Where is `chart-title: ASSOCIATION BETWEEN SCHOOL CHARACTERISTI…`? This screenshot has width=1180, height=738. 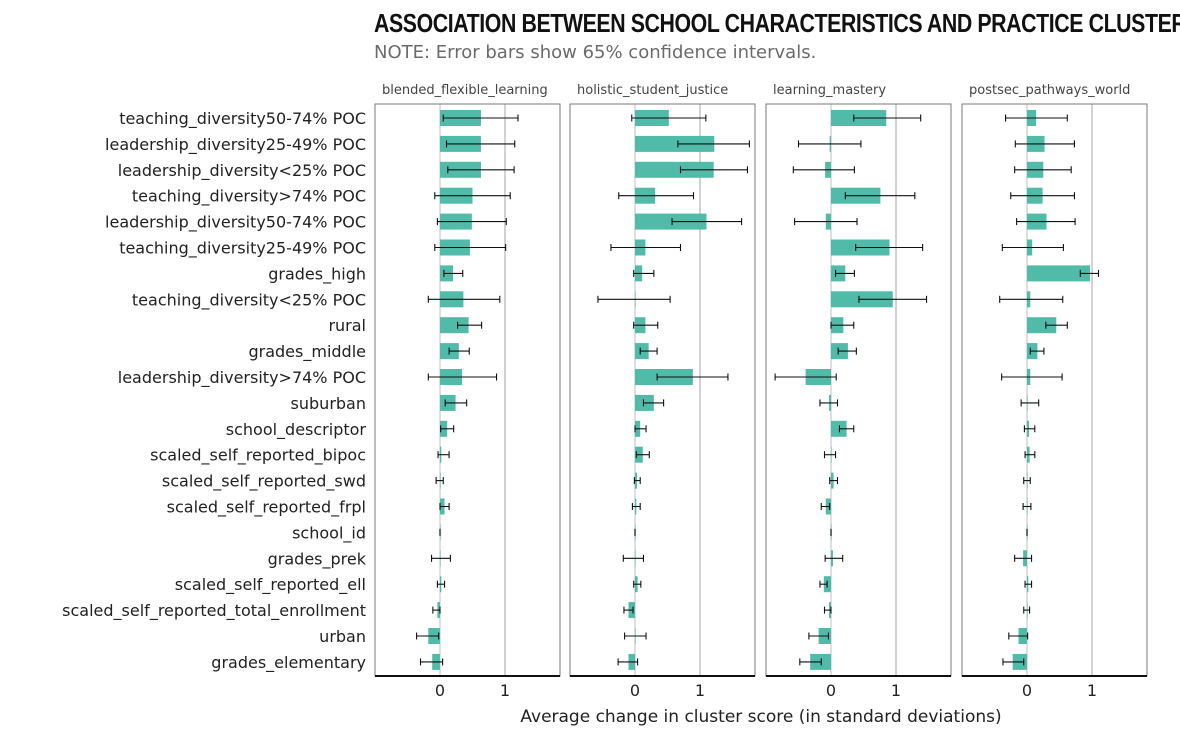
chart-title: ASSOCIATION BETWEEN SCHOOL CHARACTERISTI… is located at coordinates (777, 23).